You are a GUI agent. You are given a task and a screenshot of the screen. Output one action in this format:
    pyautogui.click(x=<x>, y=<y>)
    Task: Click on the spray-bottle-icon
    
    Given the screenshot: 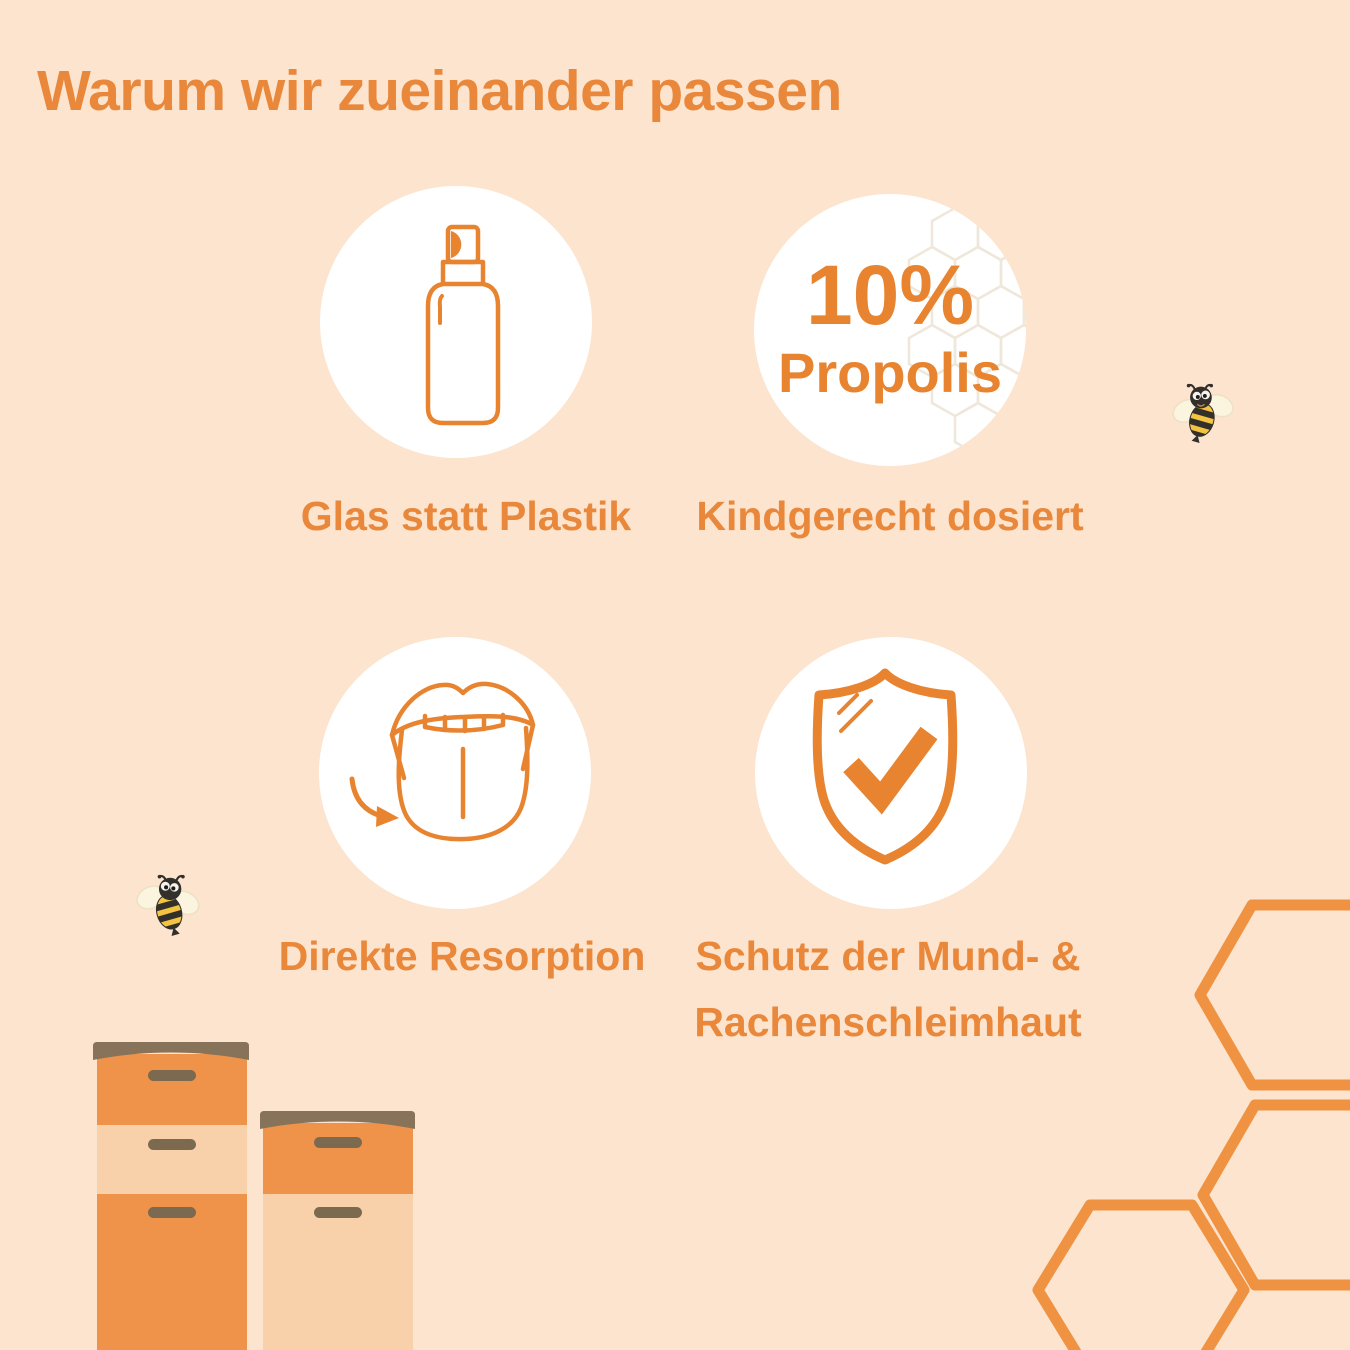 What is the action you would take?
    pyautogui.click(x=463, y=325)
    